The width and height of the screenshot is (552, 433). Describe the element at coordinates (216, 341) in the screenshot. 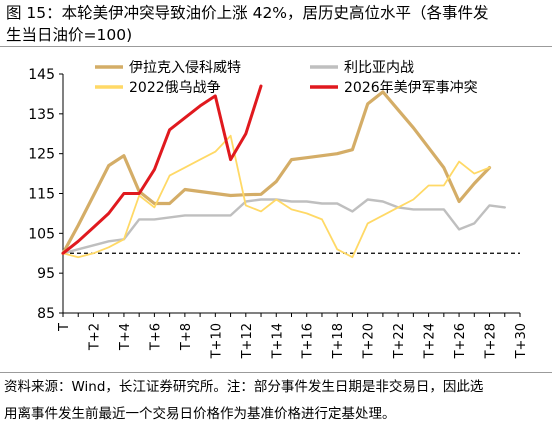

I see `x-tick-label: T+10` at that location.